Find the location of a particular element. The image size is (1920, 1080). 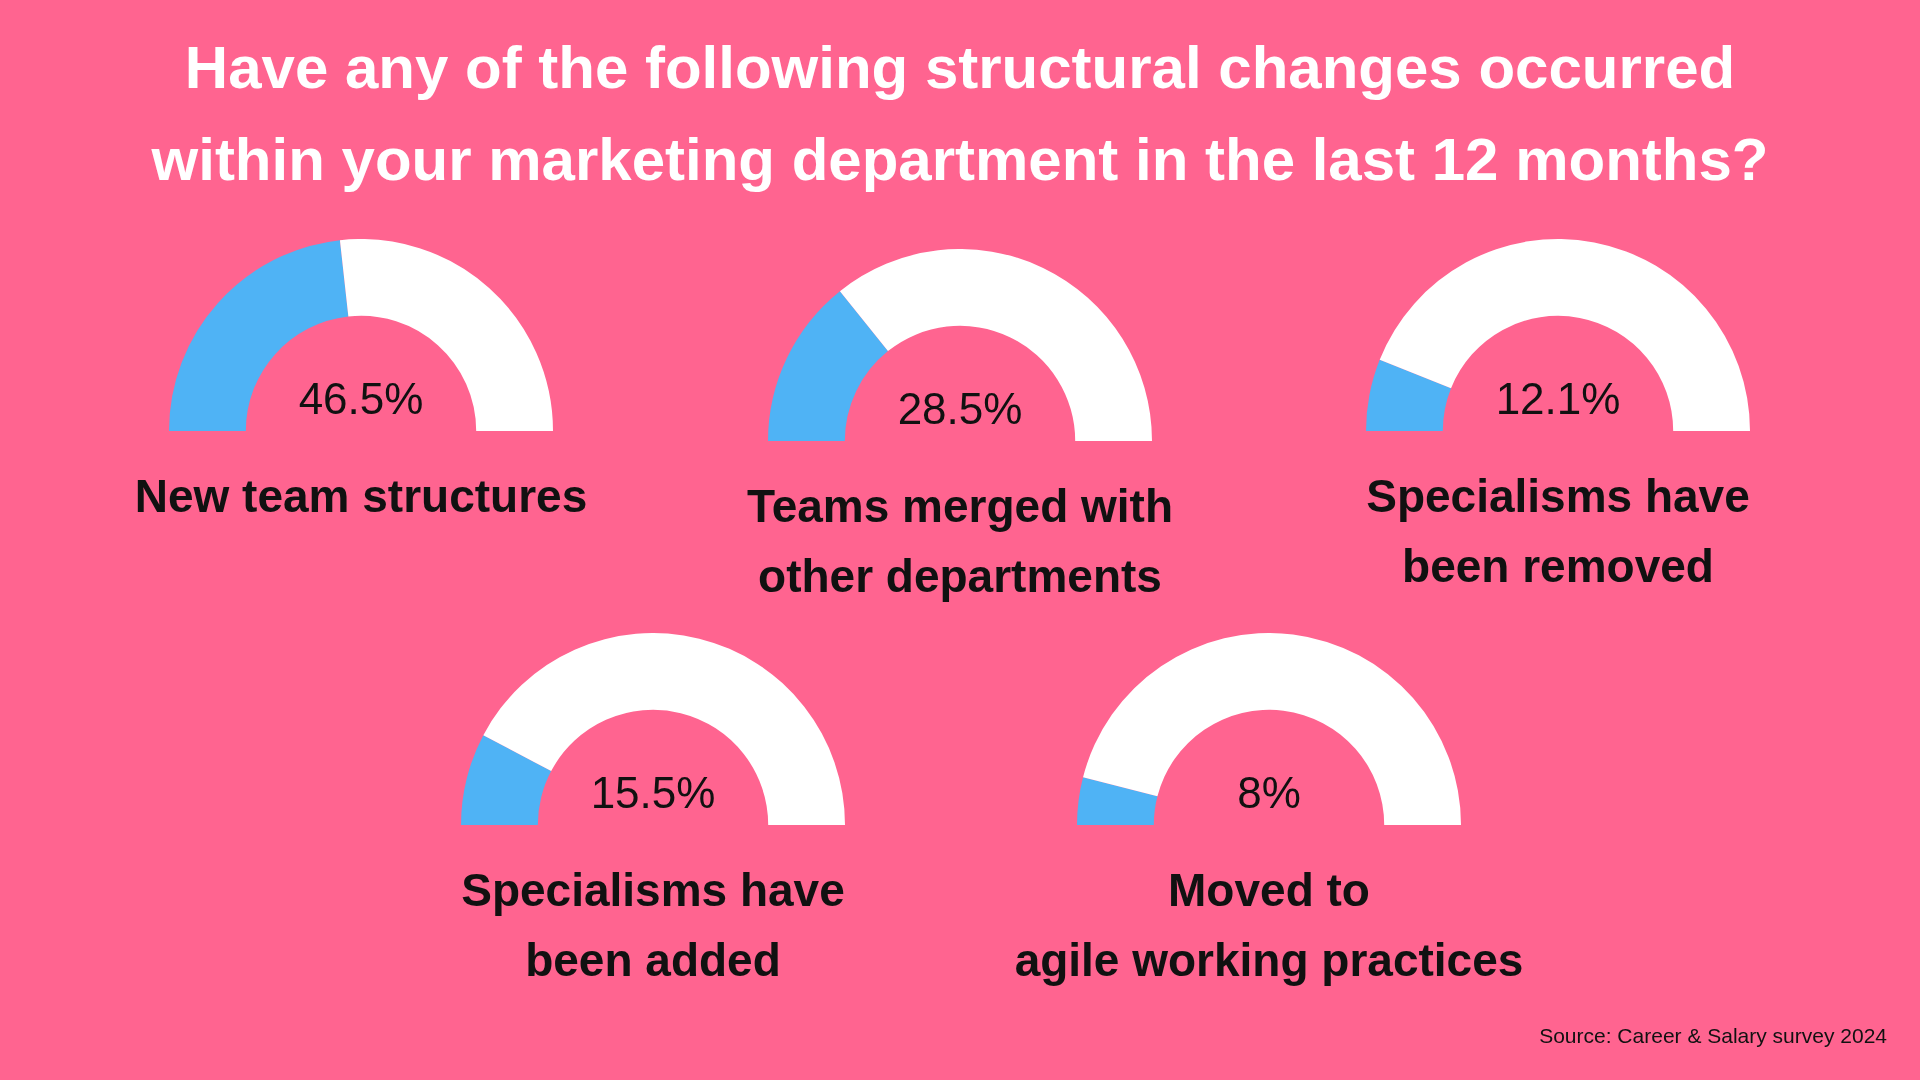

text: 46.5% is located at coordinates (361, 399).